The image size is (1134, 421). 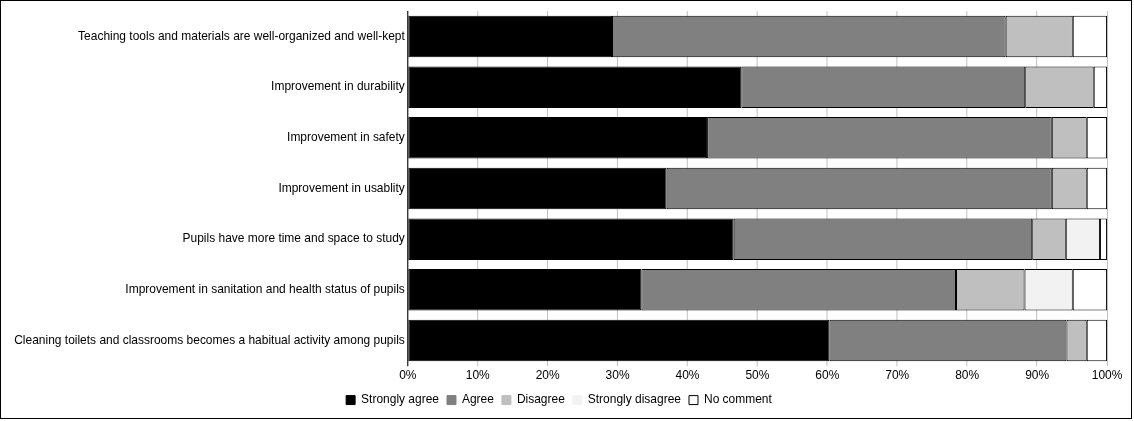 I want to click on y-tick-label: Improvement in safety, so click(x=346, y=137).